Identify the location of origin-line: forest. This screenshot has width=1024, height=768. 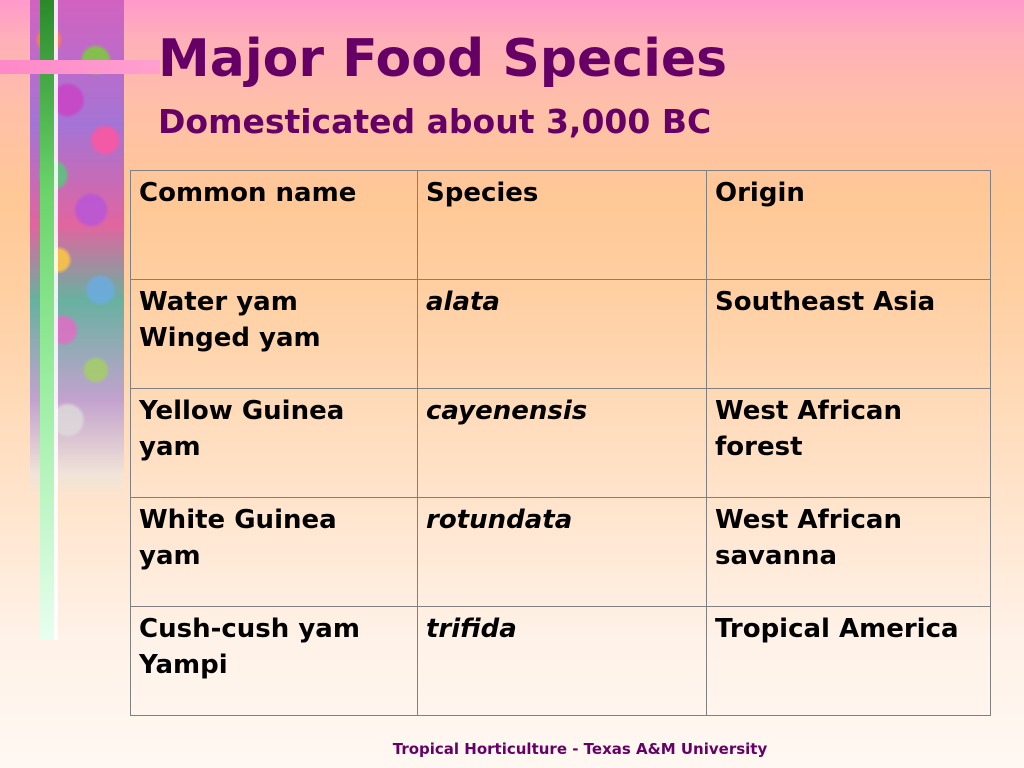
(759, 447).